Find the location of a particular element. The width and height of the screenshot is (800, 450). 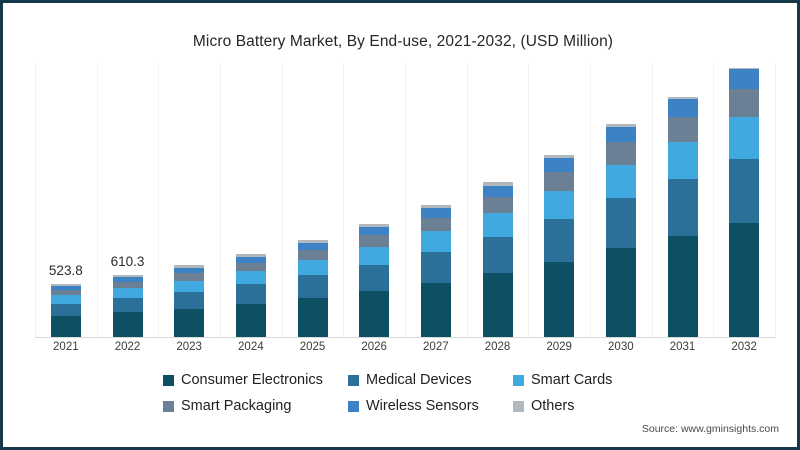

legend-item-others: Others is located at coordinates (578, 406).